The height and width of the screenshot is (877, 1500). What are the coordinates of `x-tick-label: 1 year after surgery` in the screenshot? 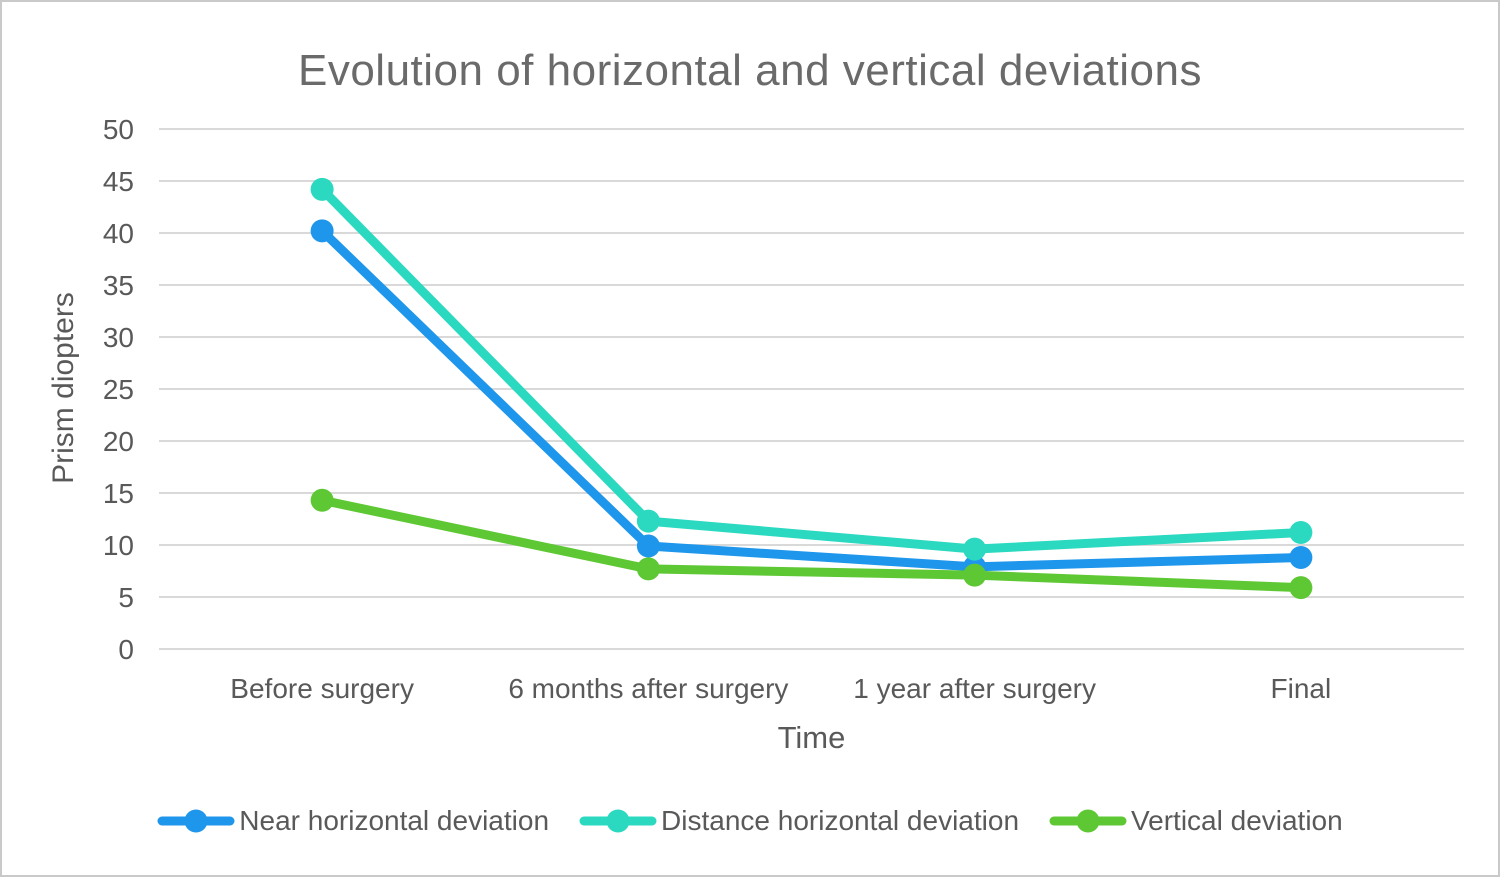 It's located at (974, 688).